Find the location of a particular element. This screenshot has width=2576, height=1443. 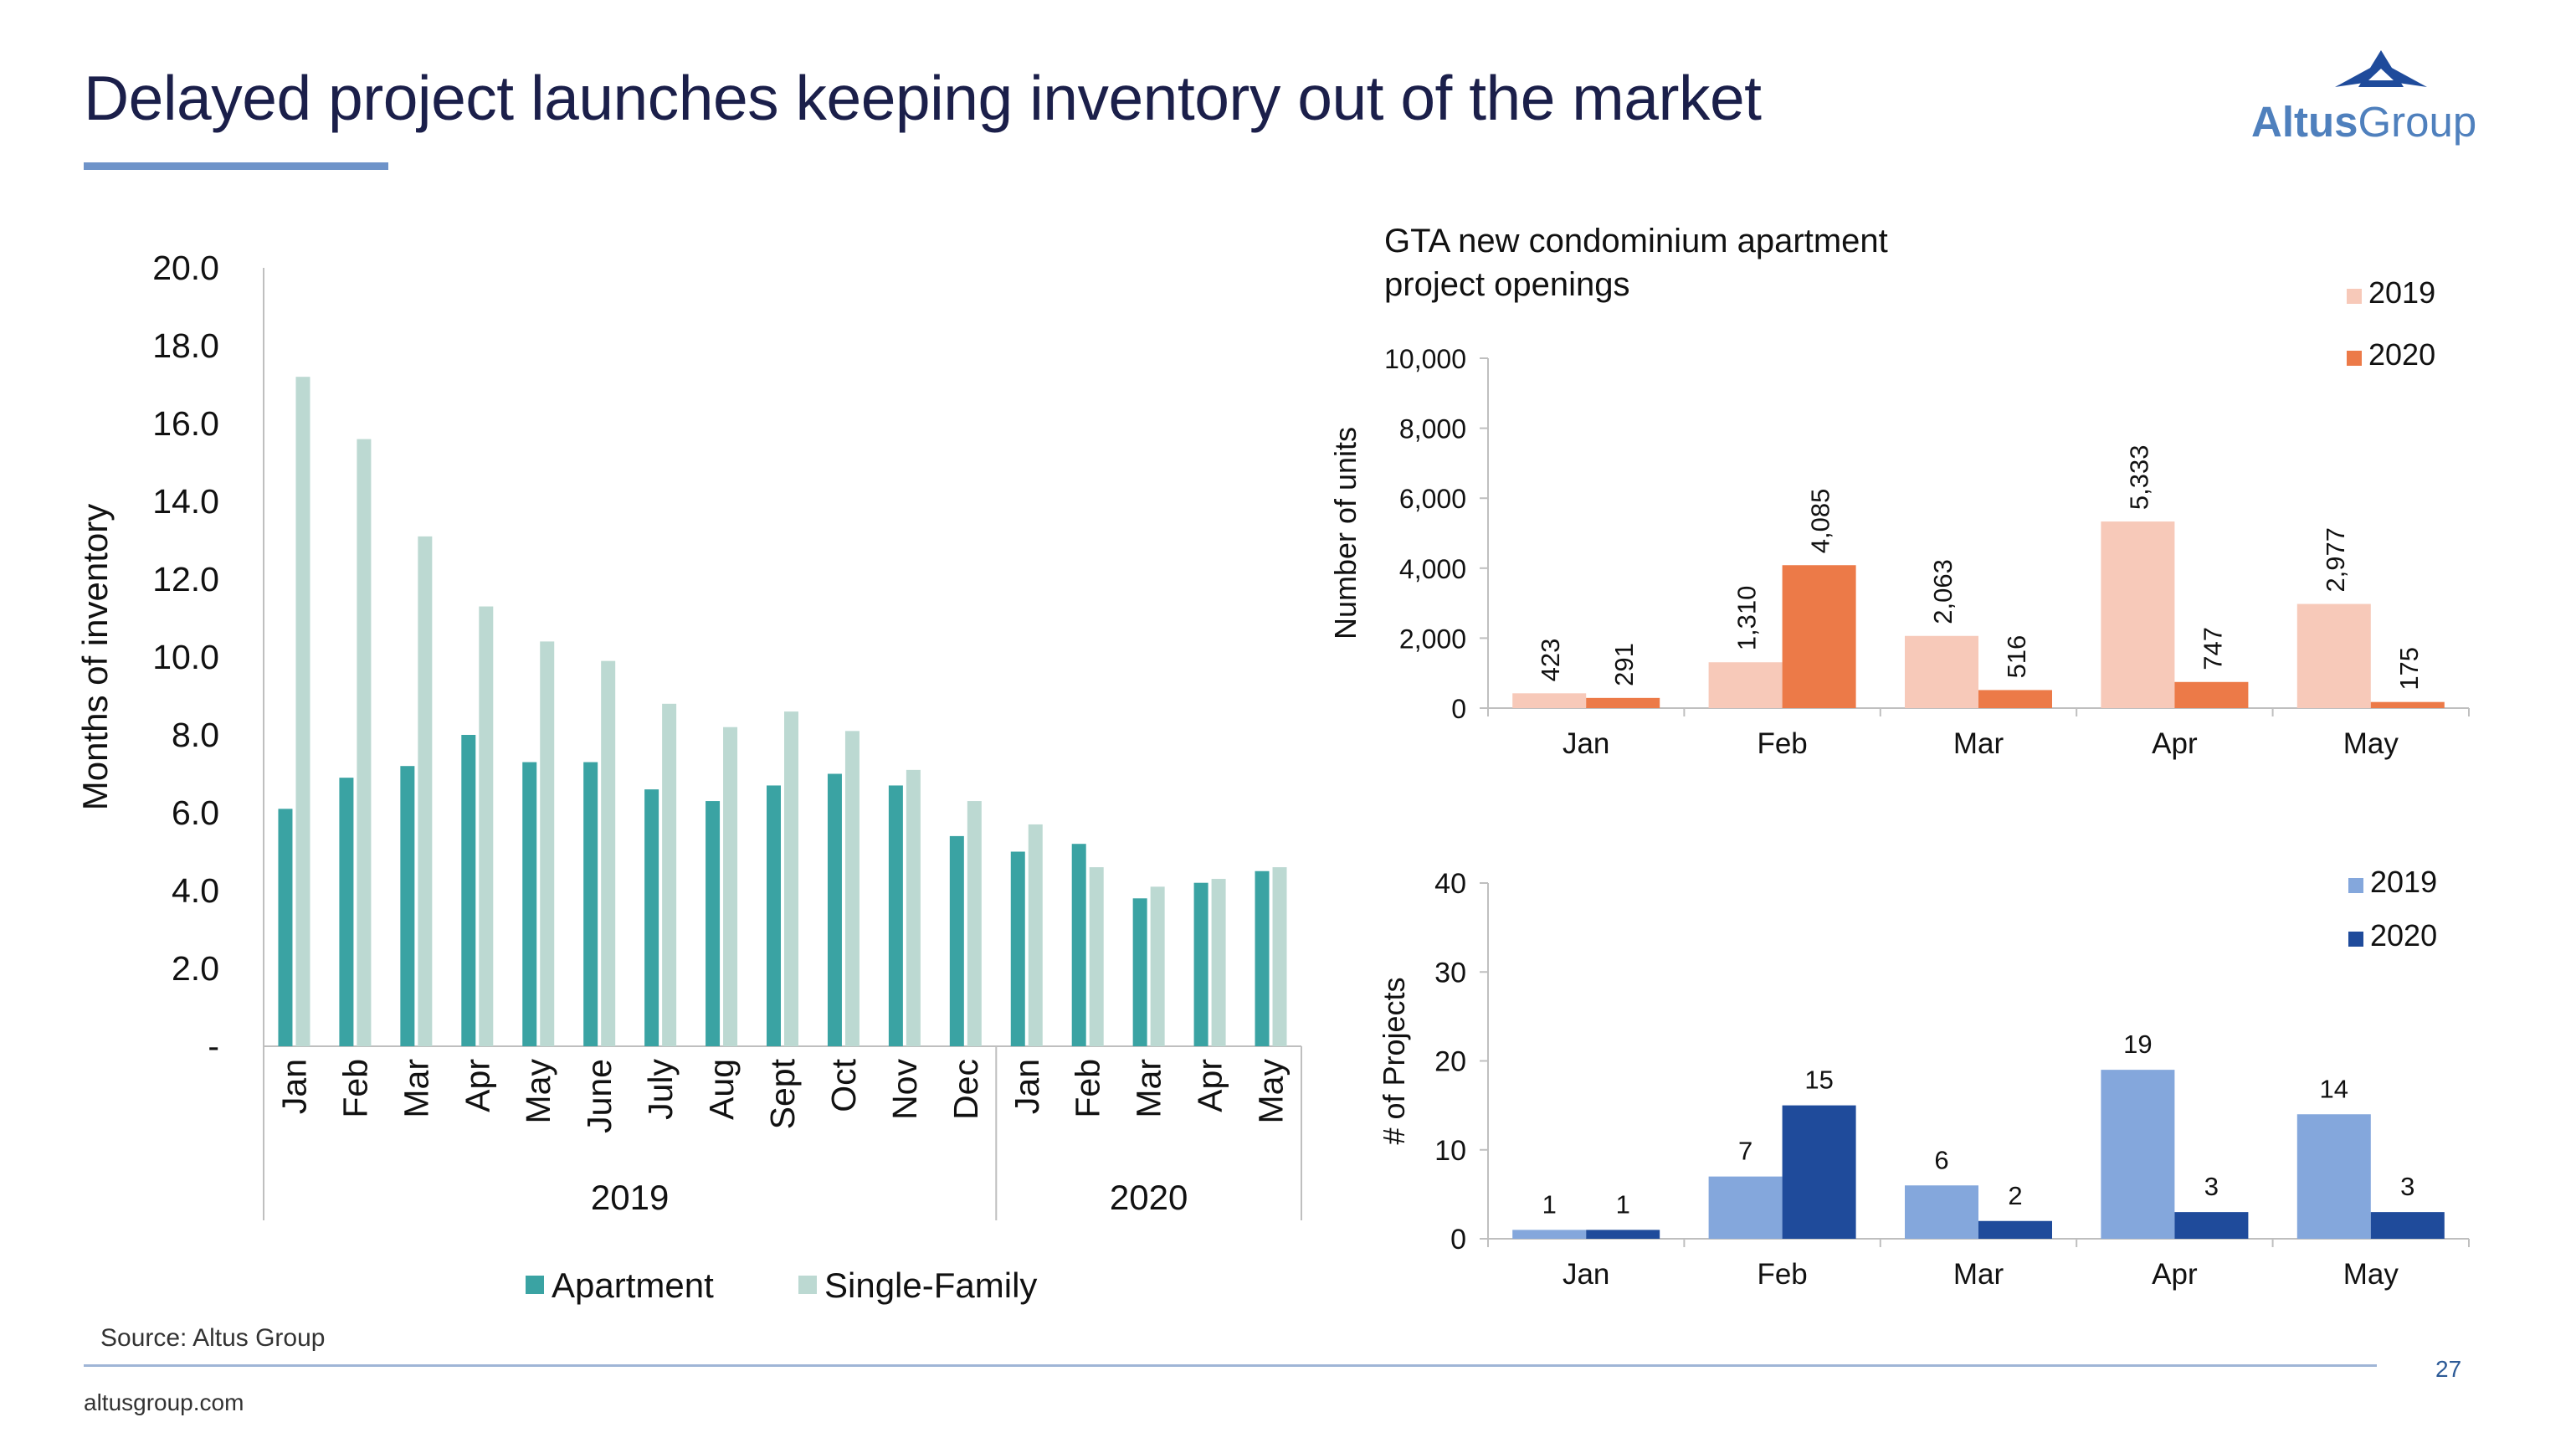

y-axis-title: # of Projects is located at coordinates (1394, 1060).